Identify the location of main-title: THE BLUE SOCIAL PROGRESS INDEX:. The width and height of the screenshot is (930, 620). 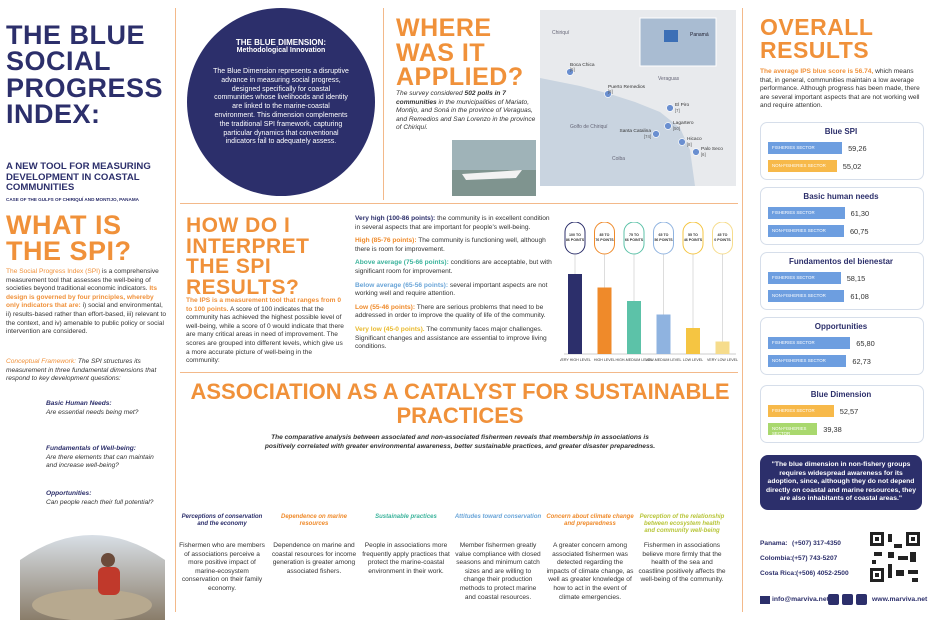
(85, 75).